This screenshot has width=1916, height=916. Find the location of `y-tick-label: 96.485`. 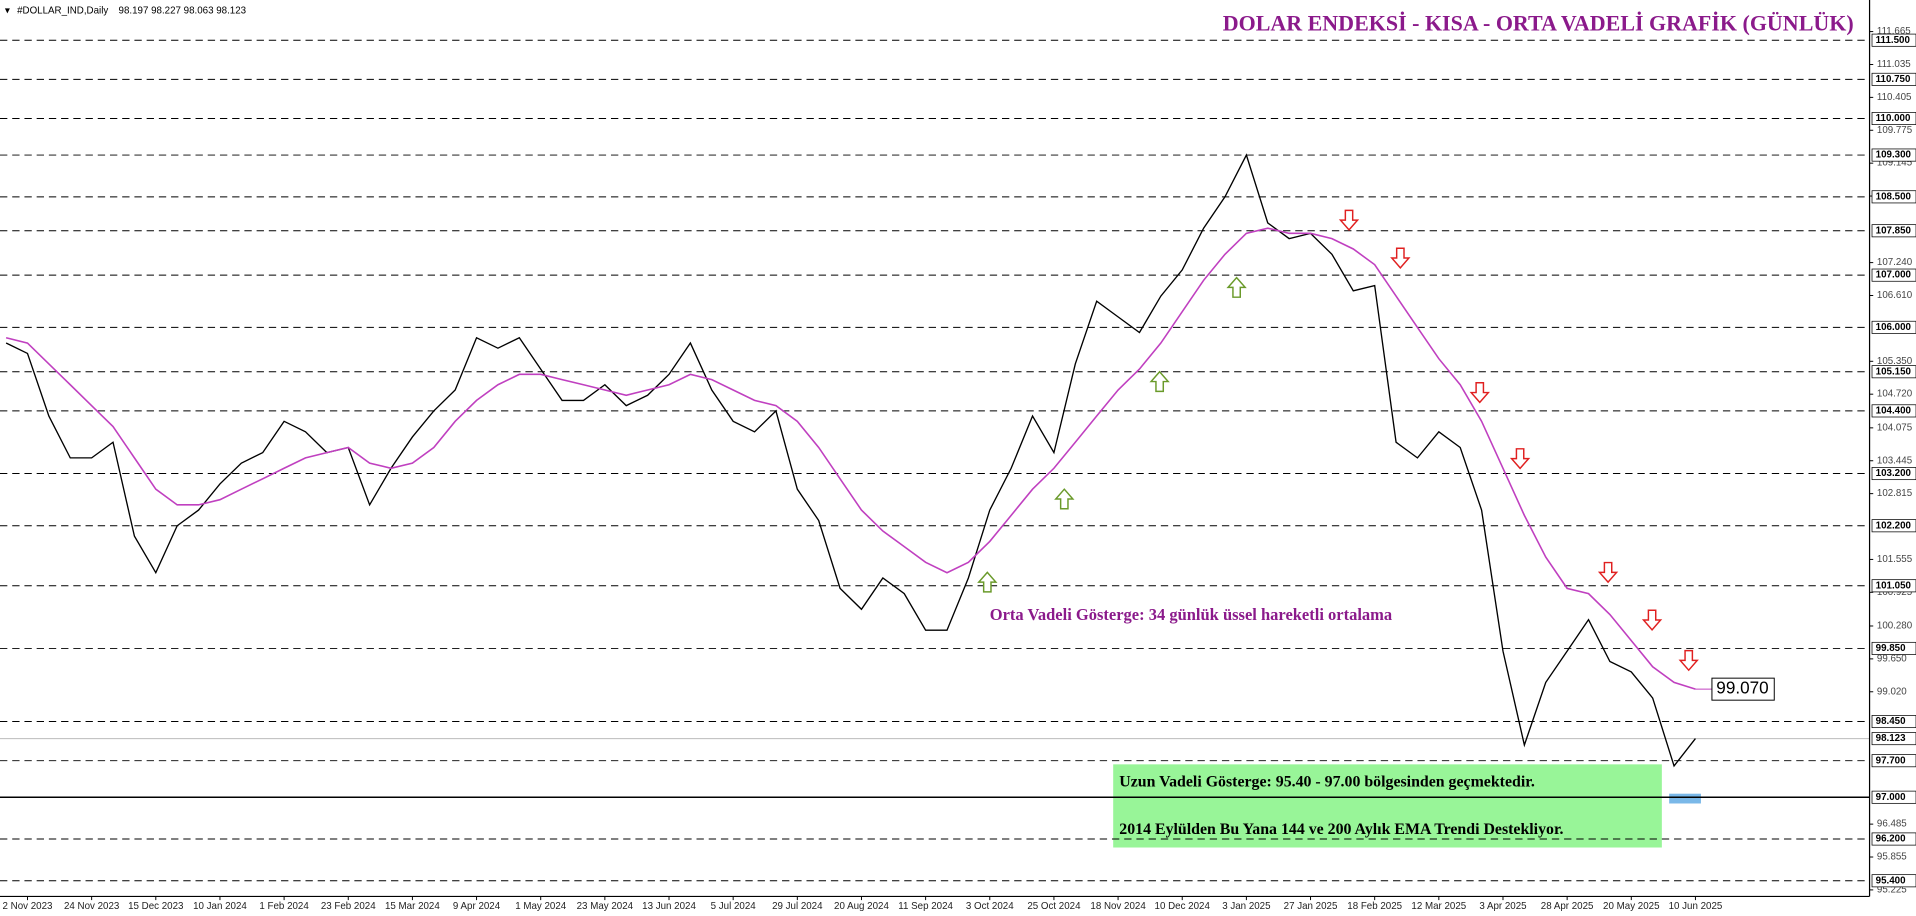

y-tick-label: 96.485 is located at coordinates (1892, 824).